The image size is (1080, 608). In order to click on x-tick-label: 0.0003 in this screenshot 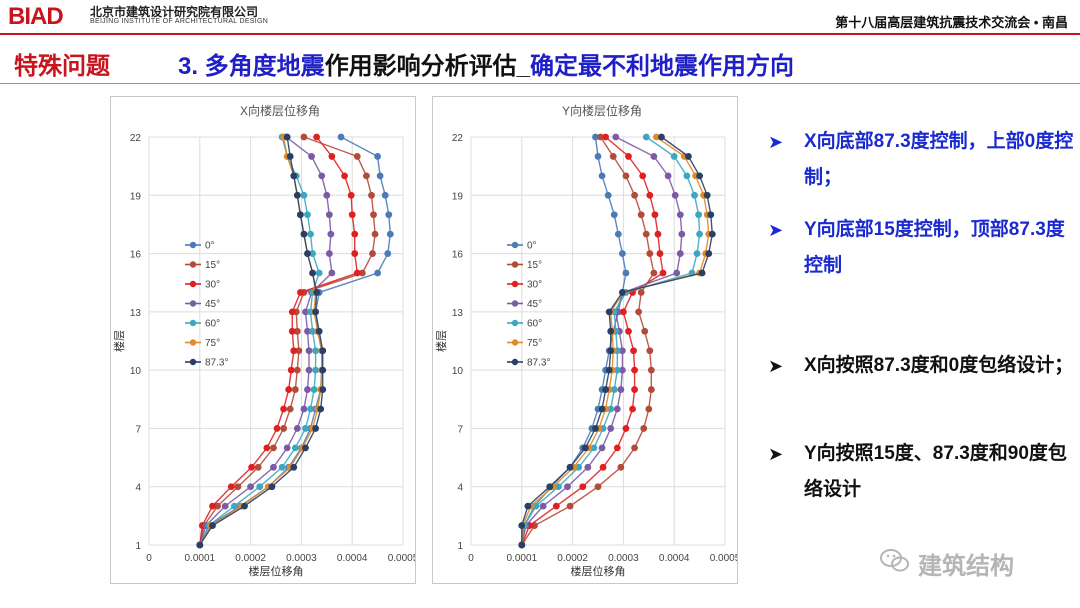, I will do `click(623, 558)`.